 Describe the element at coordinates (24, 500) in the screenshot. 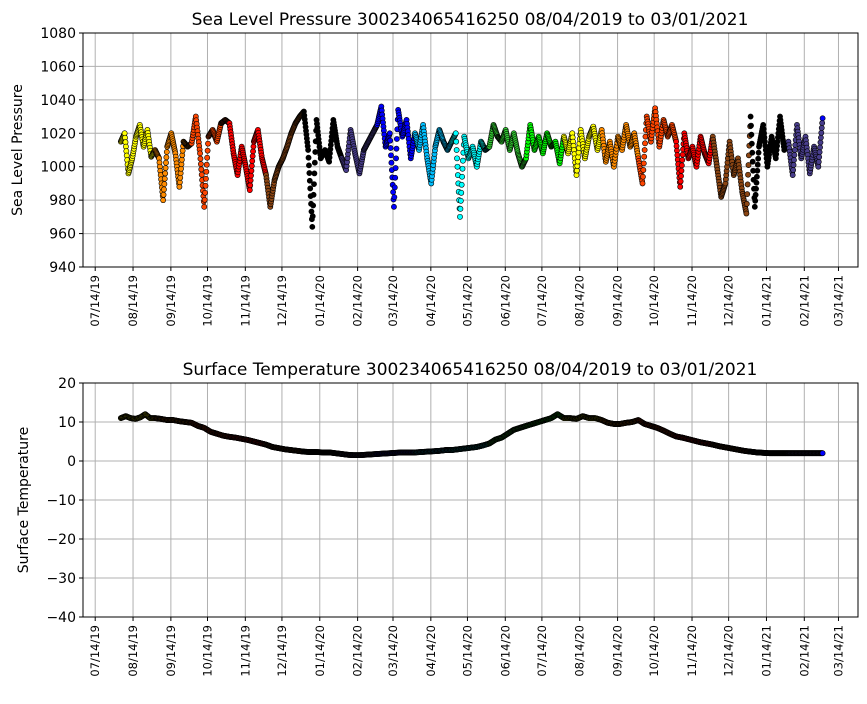

I see `temp-y-axis-label: Surface Temperature` at that location.